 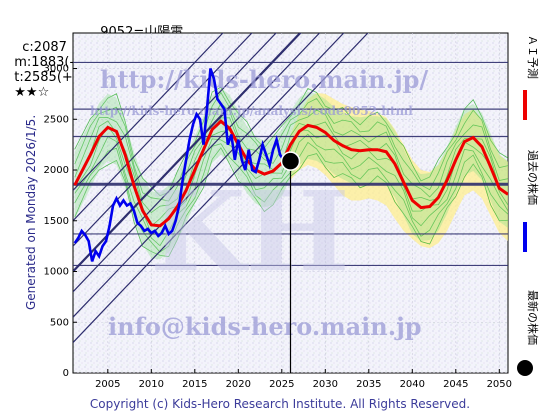 What do you see at coordinates (412, 384) in the screenshot?
I see `x-tick-label-2040: 2040` at bounding box center [412, 384].